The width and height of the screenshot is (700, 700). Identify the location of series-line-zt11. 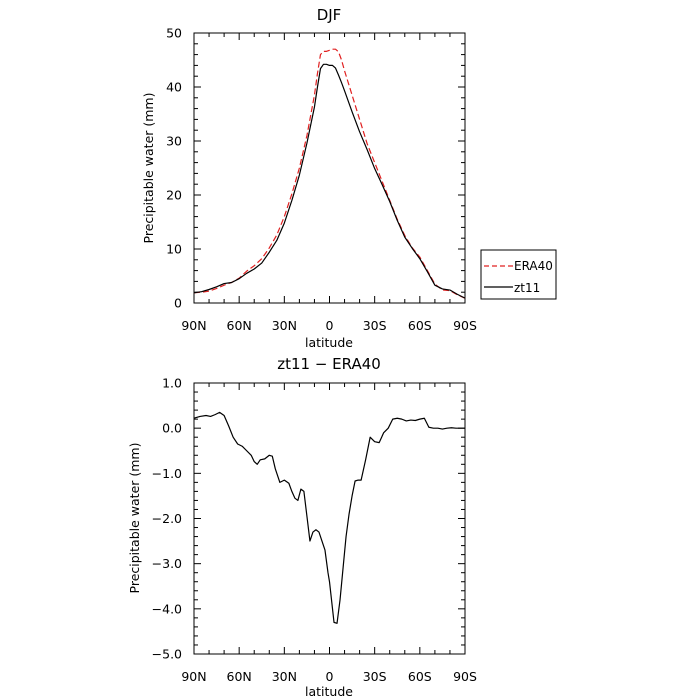
(329, 181).